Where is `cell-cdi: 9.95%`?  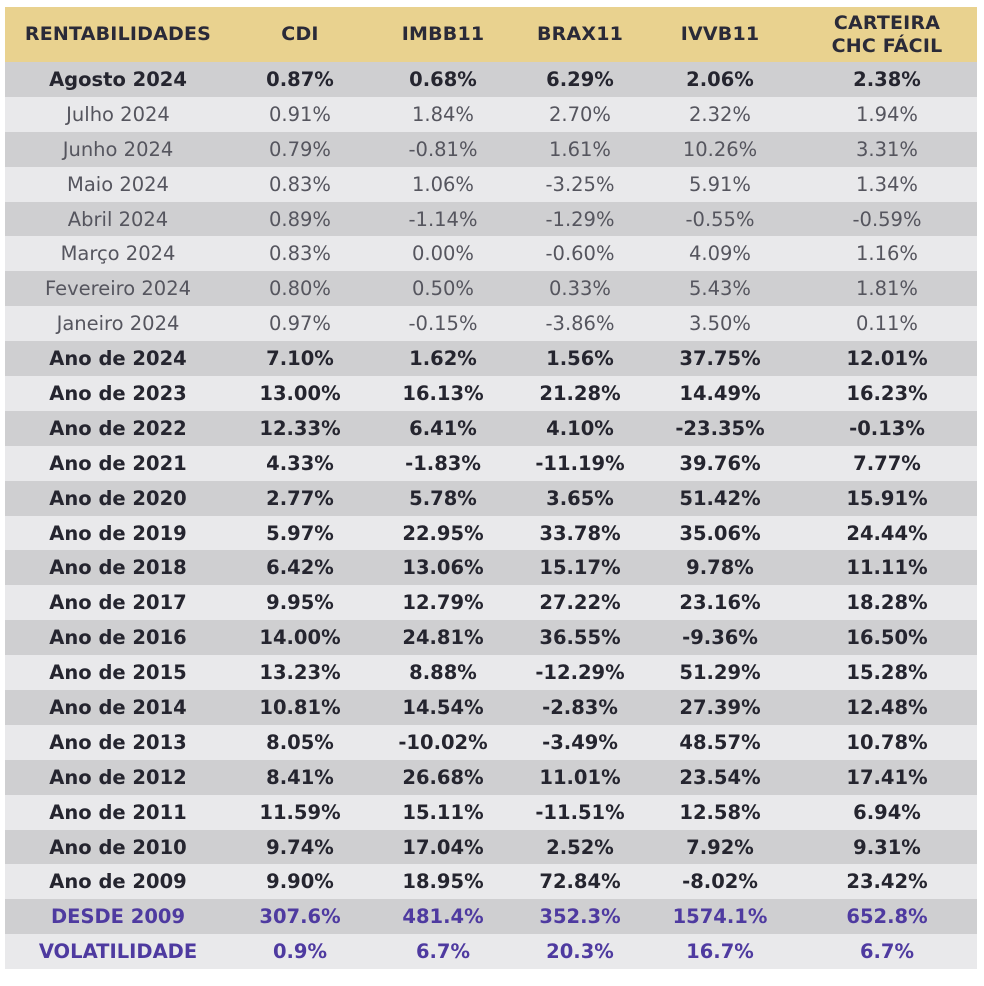
cell-cdi: 9.95% is located at coordinates (300, 603).